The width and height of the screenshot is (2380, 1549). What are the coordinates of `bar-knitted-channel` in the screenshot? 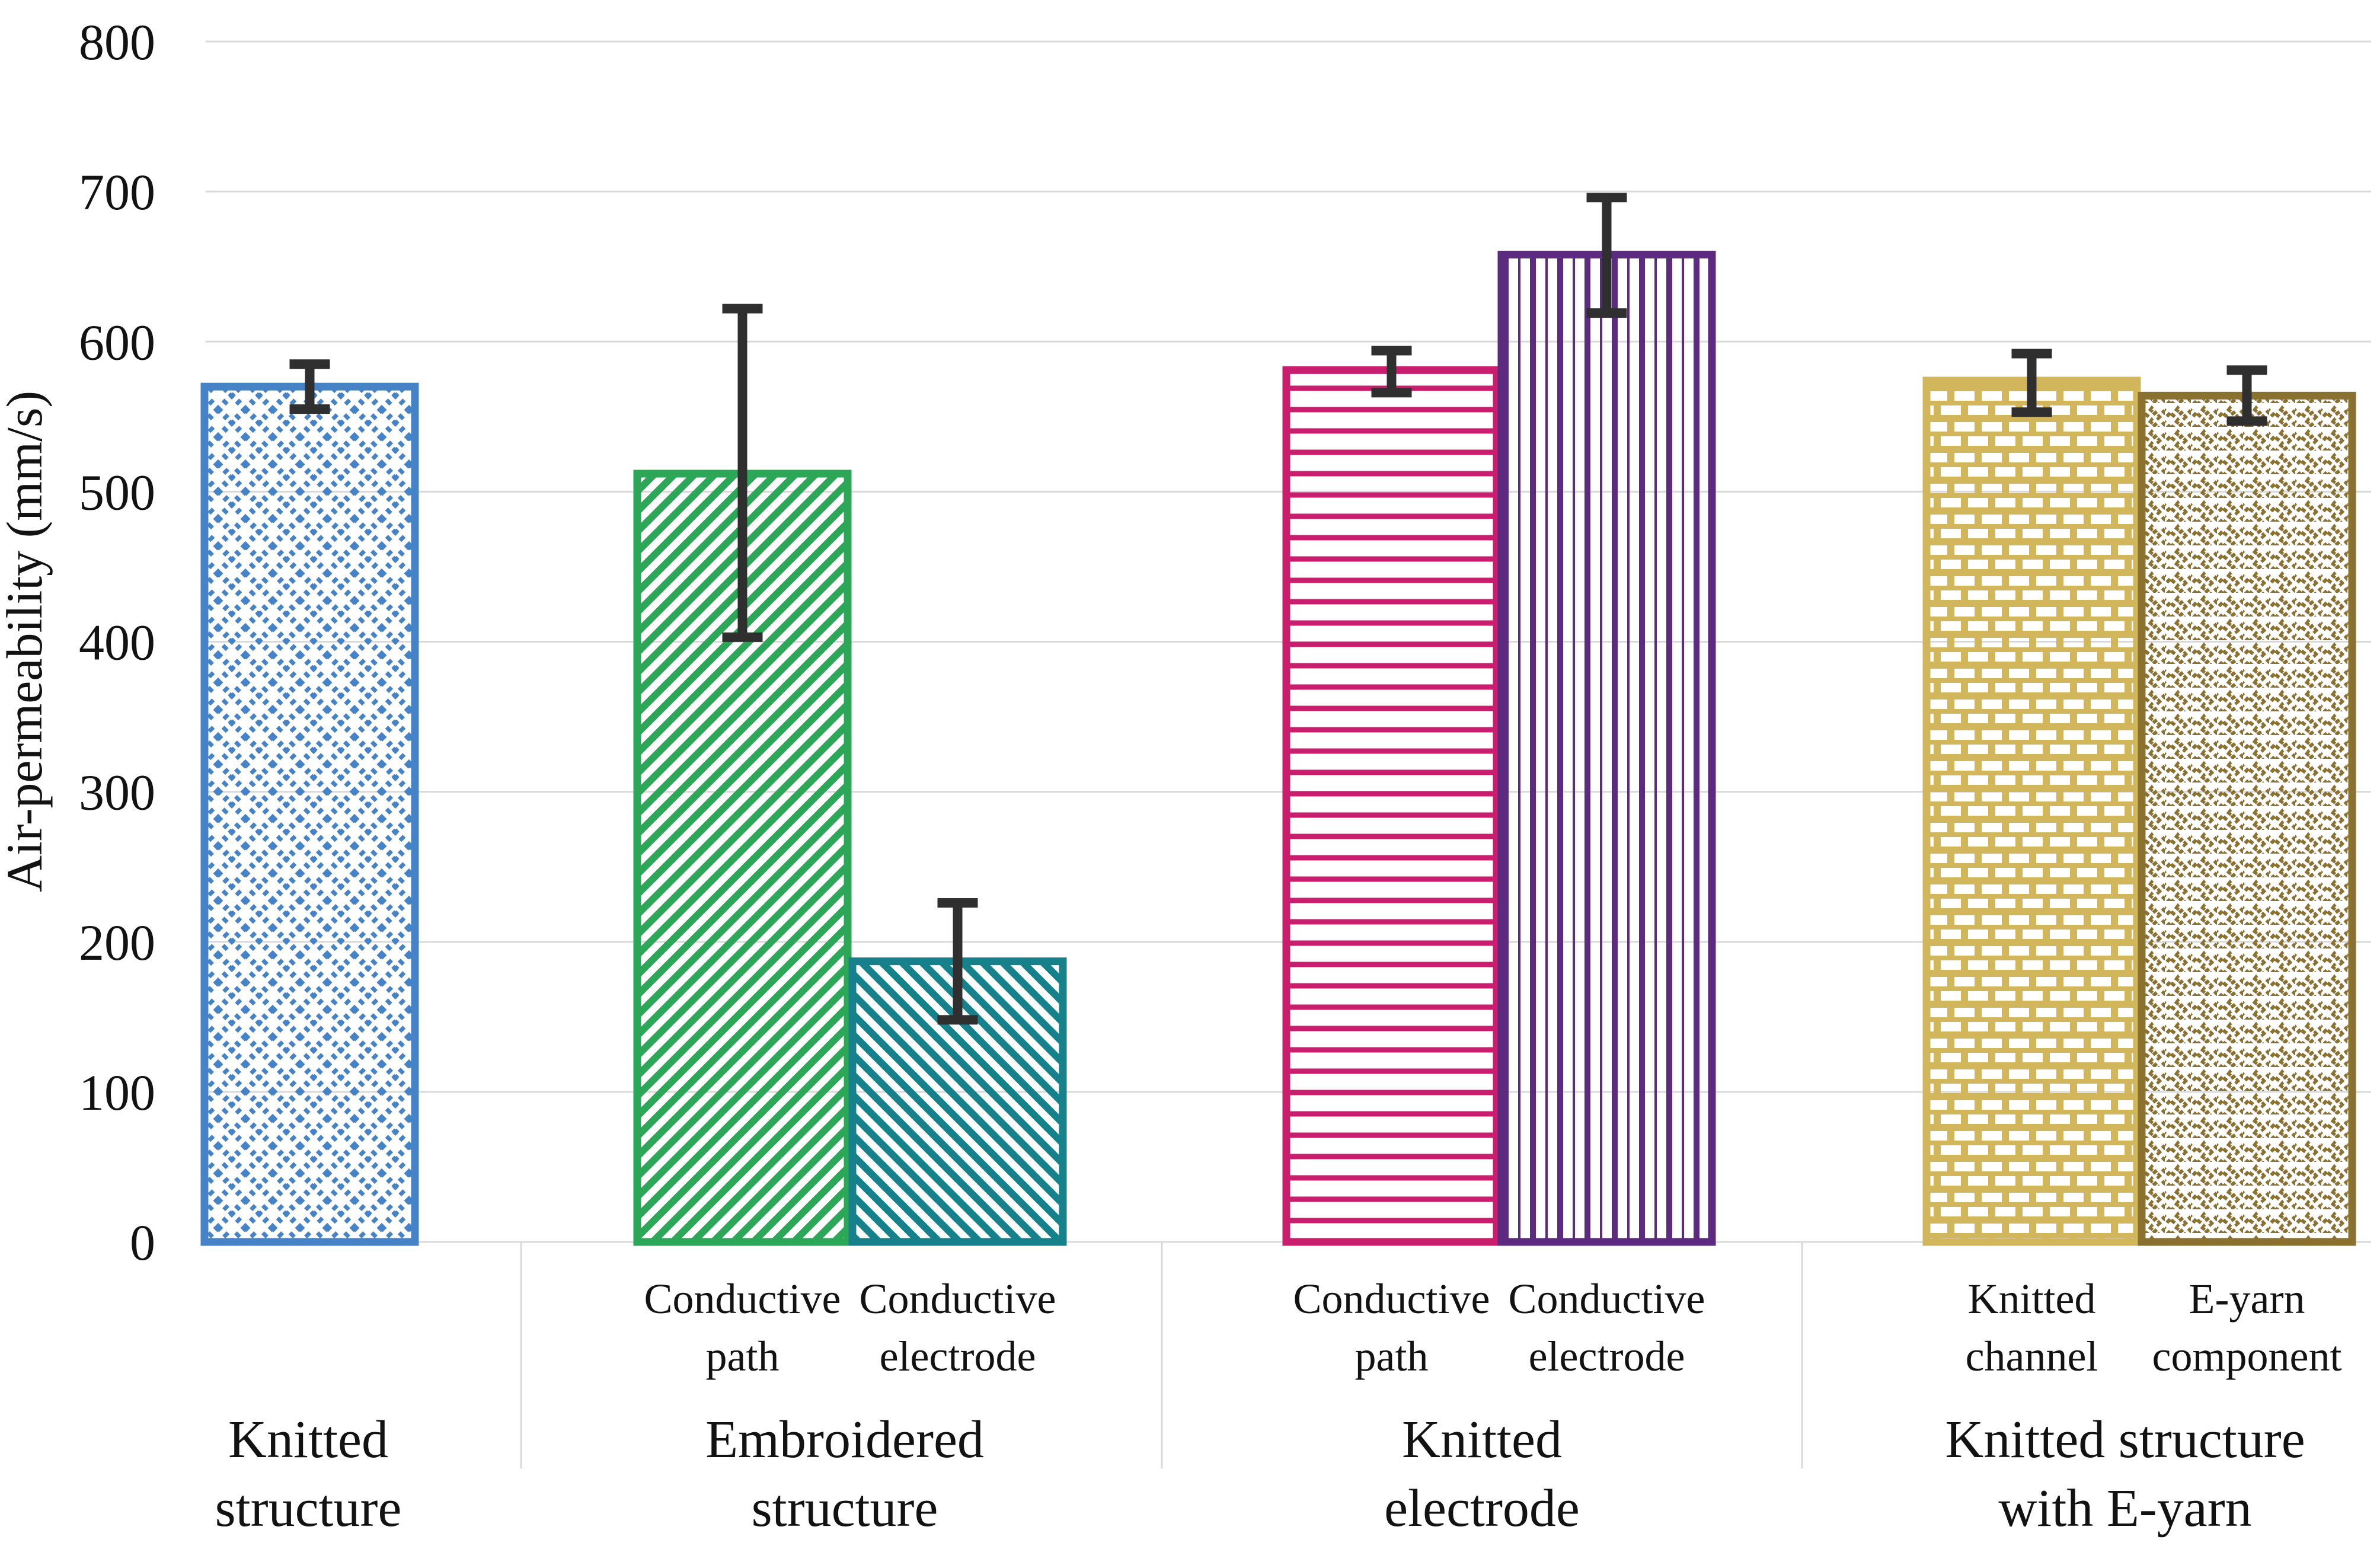 It's located at (2032, 811).